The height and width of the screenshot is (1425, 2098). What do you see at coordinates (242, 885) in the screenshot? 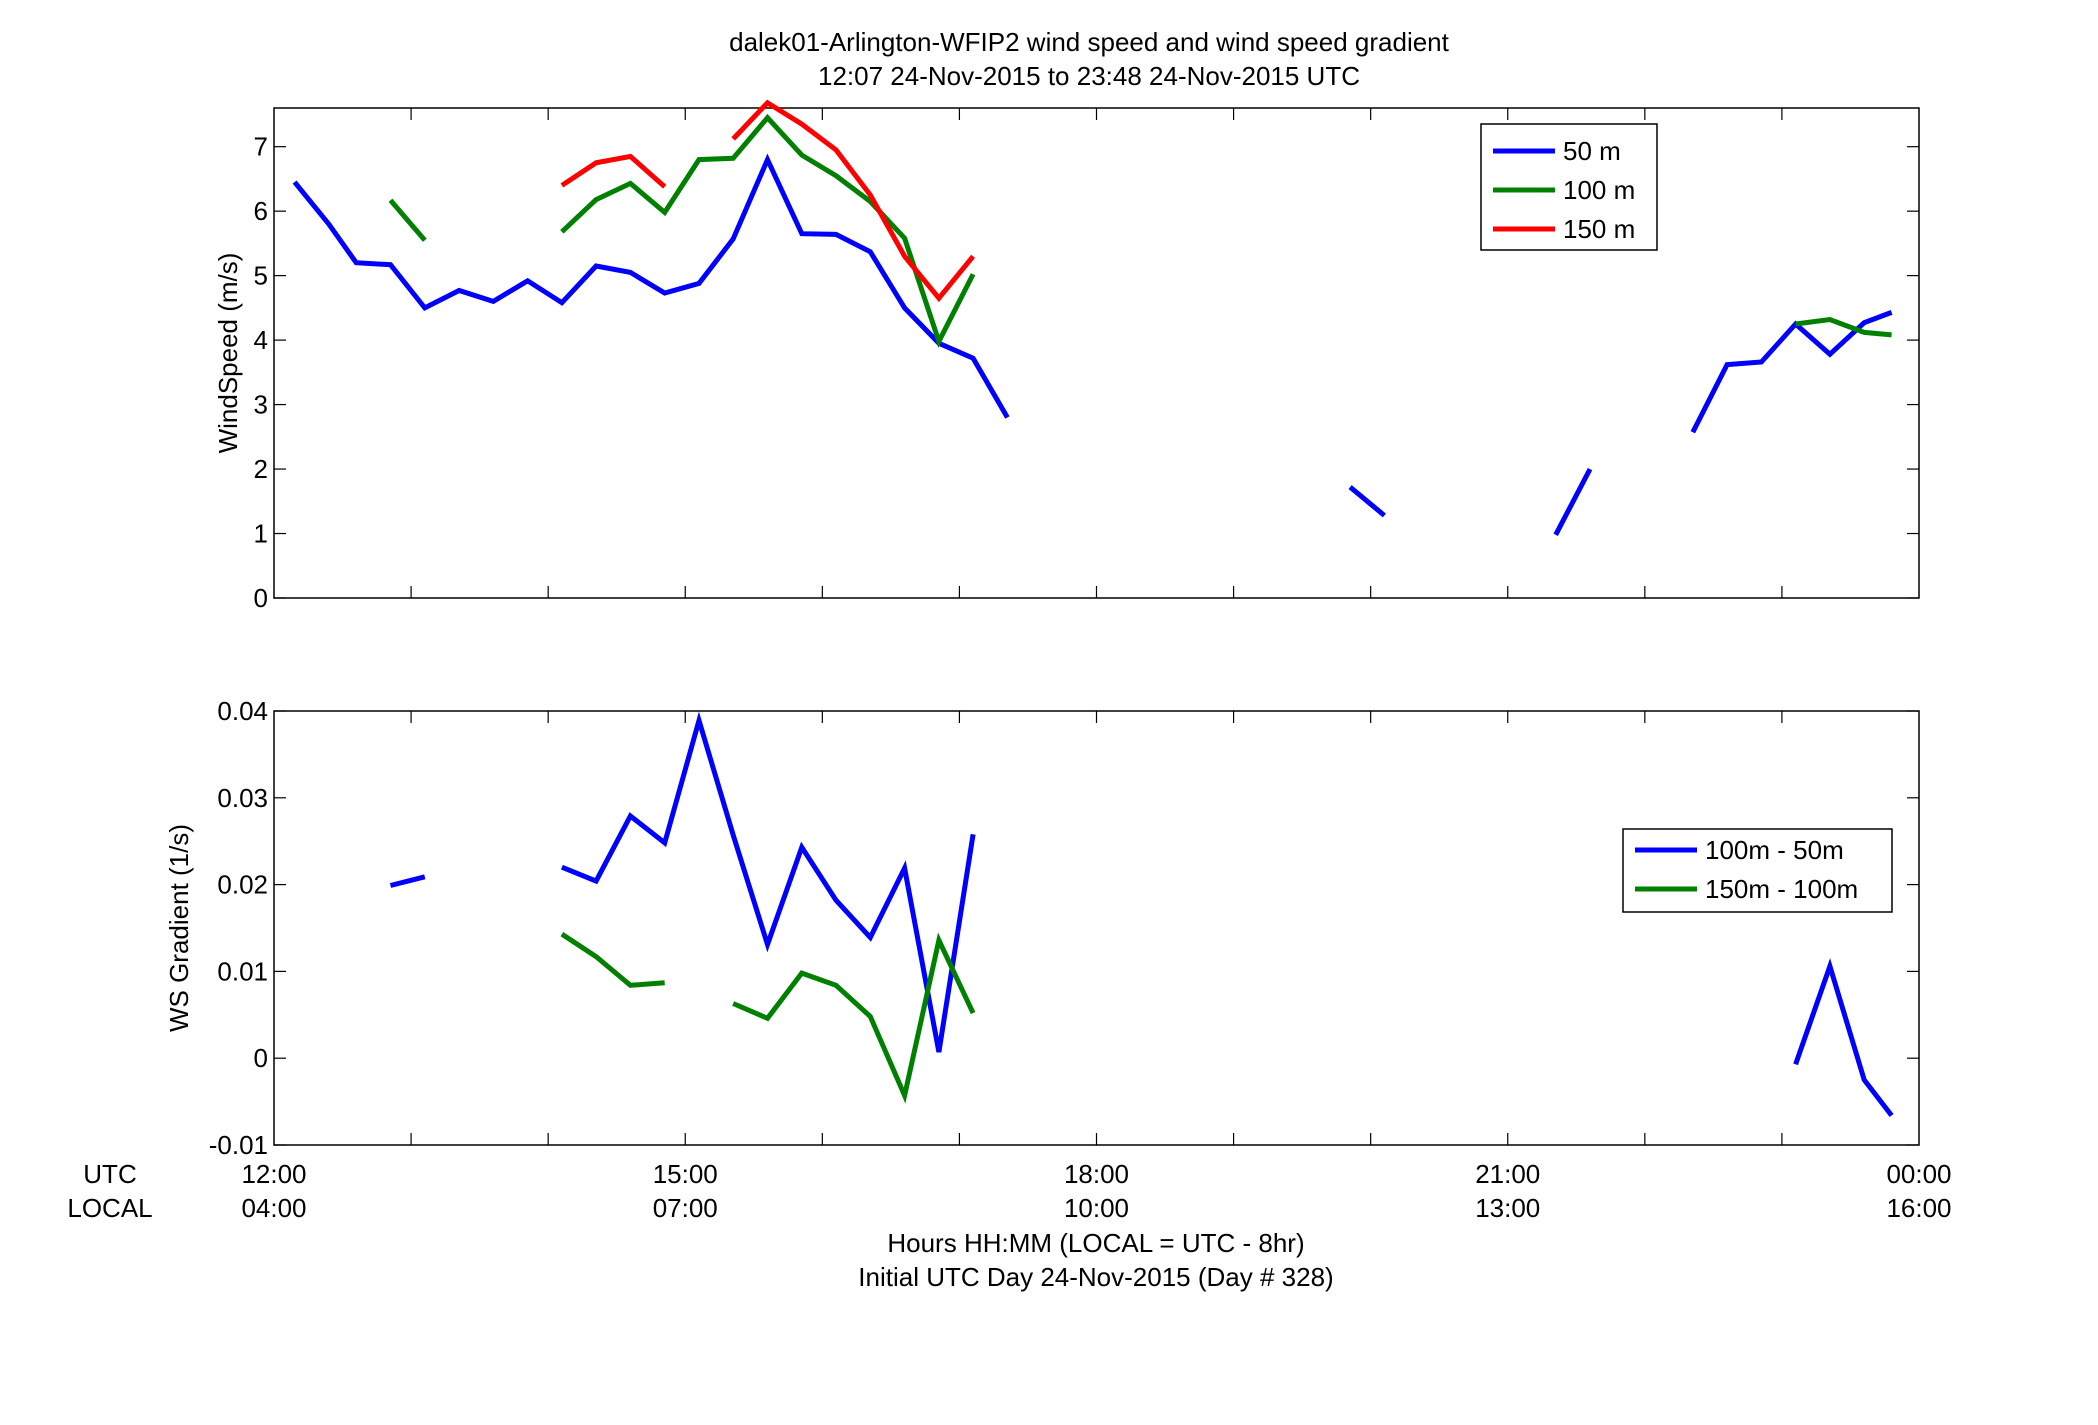
I see `gradient-ytick-label: 0.02` at bounding box center [242, 885].